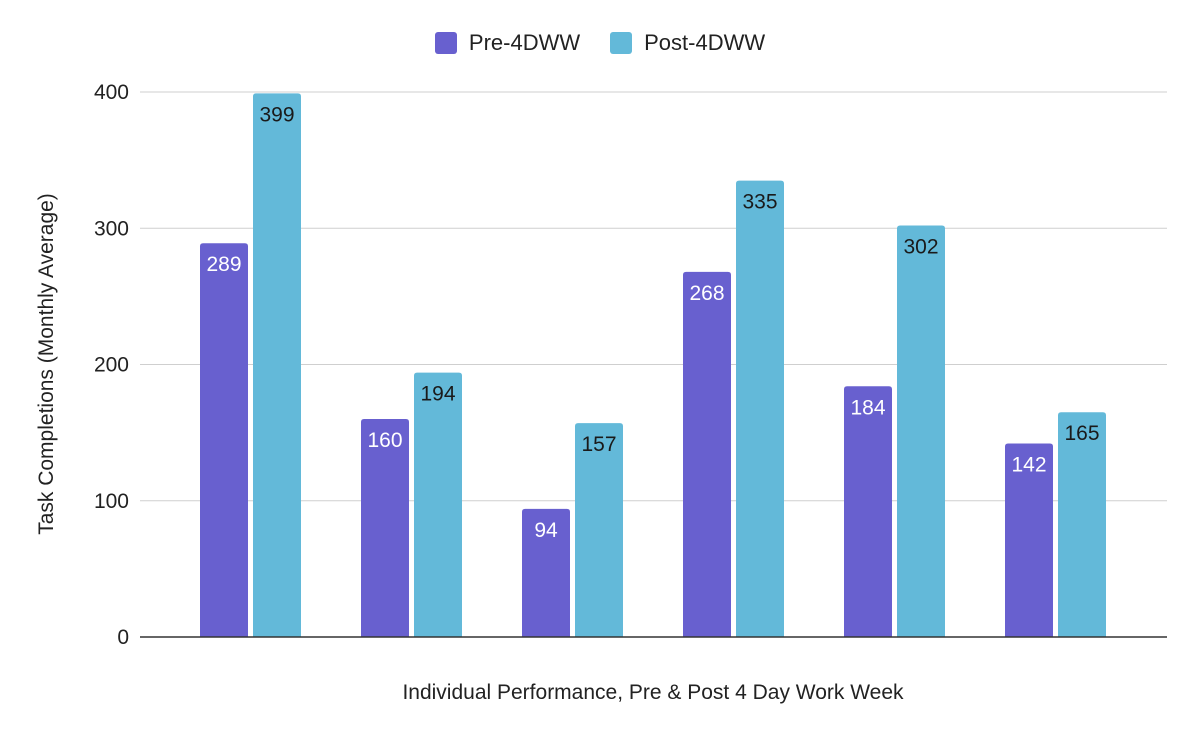 The width and height of the screenshot is (1200, 740). What do you see at coordinates (867, 407) in the screenshot?
I see `data-label-pre-4dww: 184` at bounding box center [867, 407].